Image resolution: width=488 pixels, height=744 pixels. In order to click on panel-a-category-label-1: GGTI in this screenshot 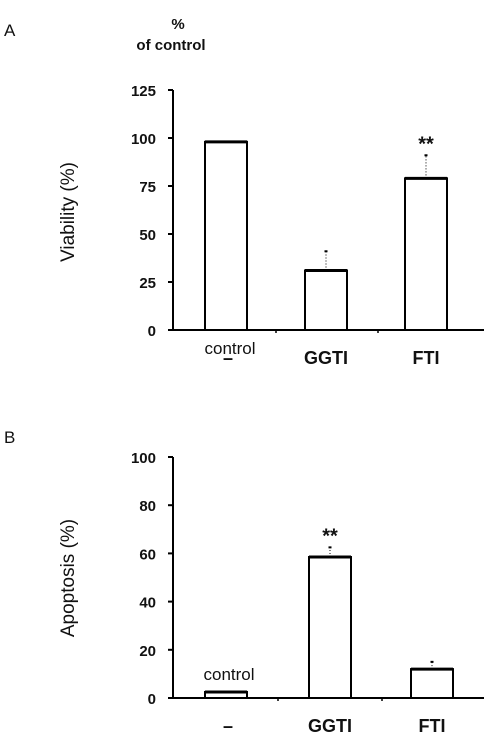, I will do `click(326, 358)`.